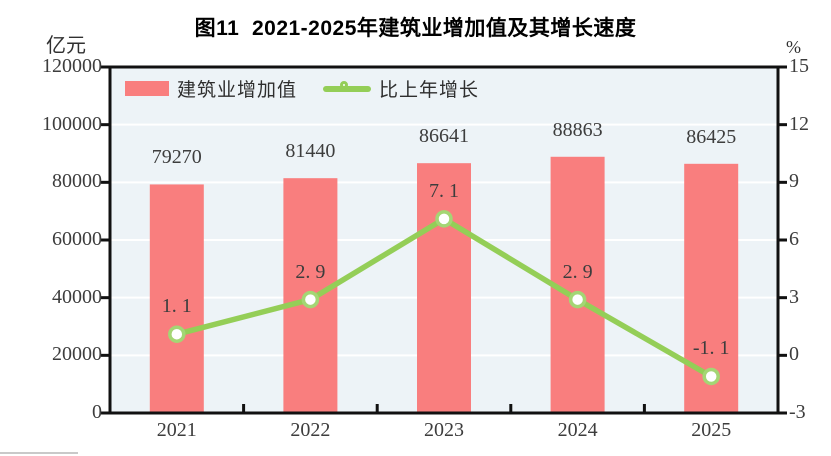  Describe the element at coordinates (444, 430) in the screenshot. I see `x-axis-label: 2023` at that location.